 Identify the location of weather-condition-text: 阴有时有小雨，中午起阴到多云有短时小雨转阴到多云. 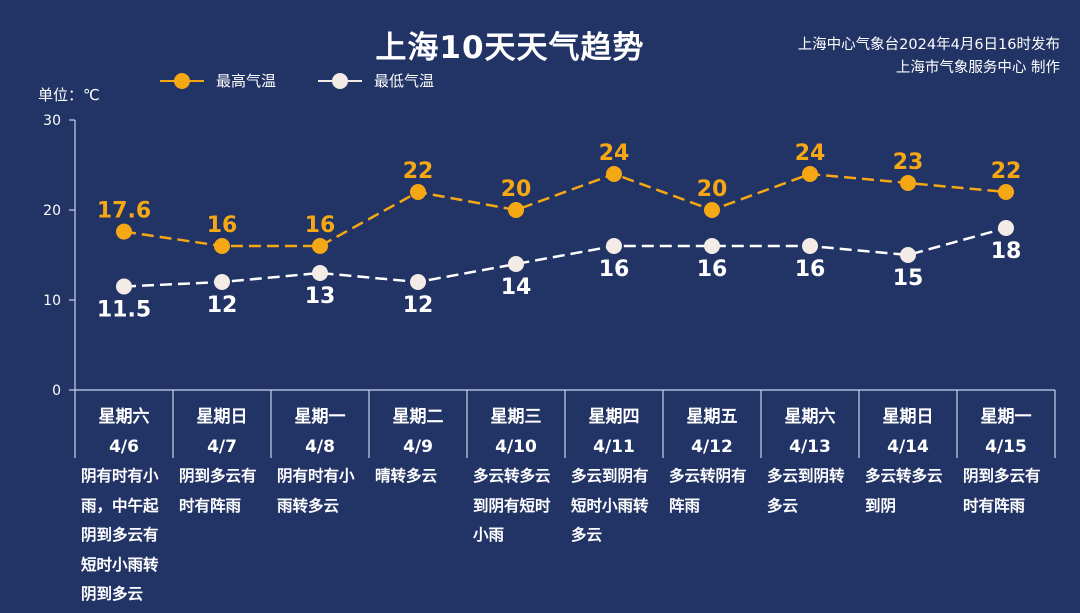
(120, 535).